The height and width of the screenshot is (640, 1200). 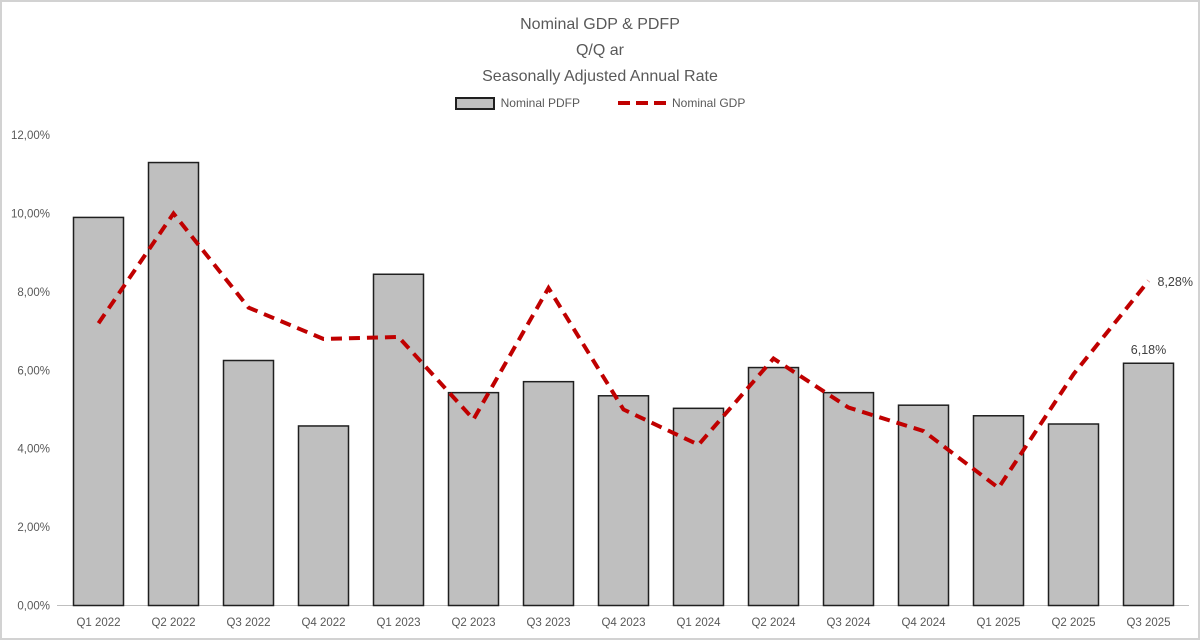 I want to click on legend-label-gdp: Nominal GDP, so click(x=709, y=103).